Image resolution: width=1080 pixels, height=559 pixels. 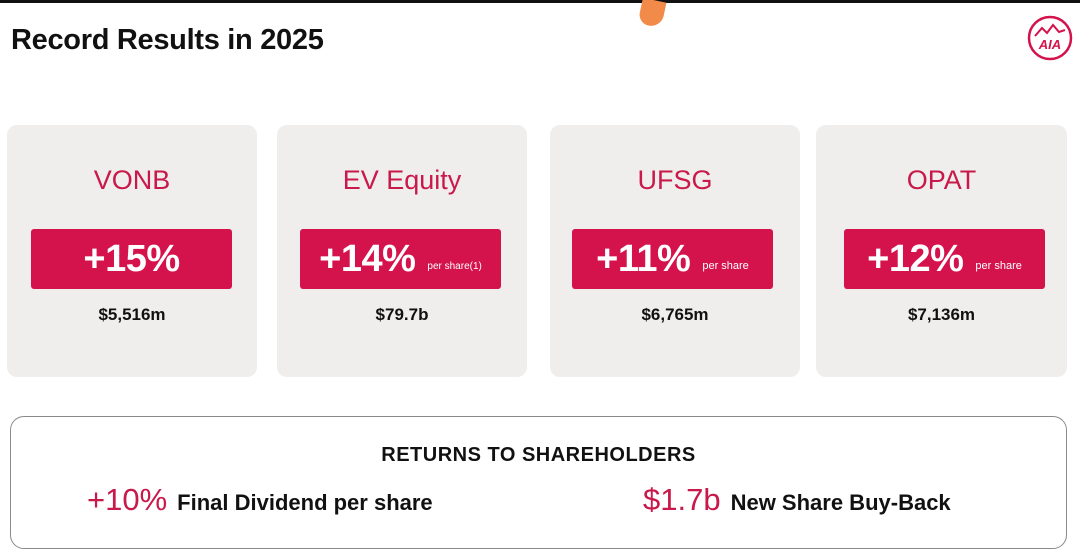 I want to click on growth-badge: +15%, so click(x=131, y=259).